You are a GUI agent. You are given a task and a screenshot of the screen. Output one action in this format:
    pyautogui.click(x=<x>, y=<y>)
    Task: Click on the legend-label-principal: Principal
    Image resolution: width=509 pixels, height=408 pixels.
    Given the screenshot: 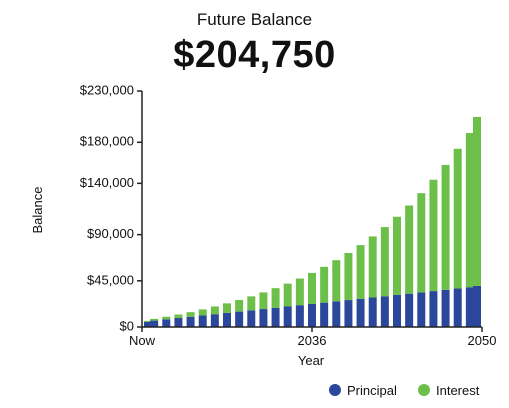 What is the action you would take?
    pyautogui.click(x=372, y=390)
    